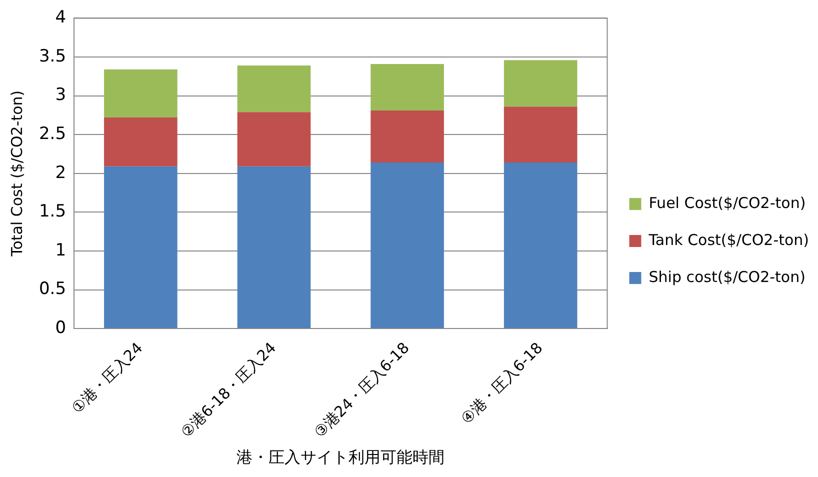 Image resolution: width=818 pixels, height=477 pixels. I want to click on y-tick-label: 3, so click(60, 95).